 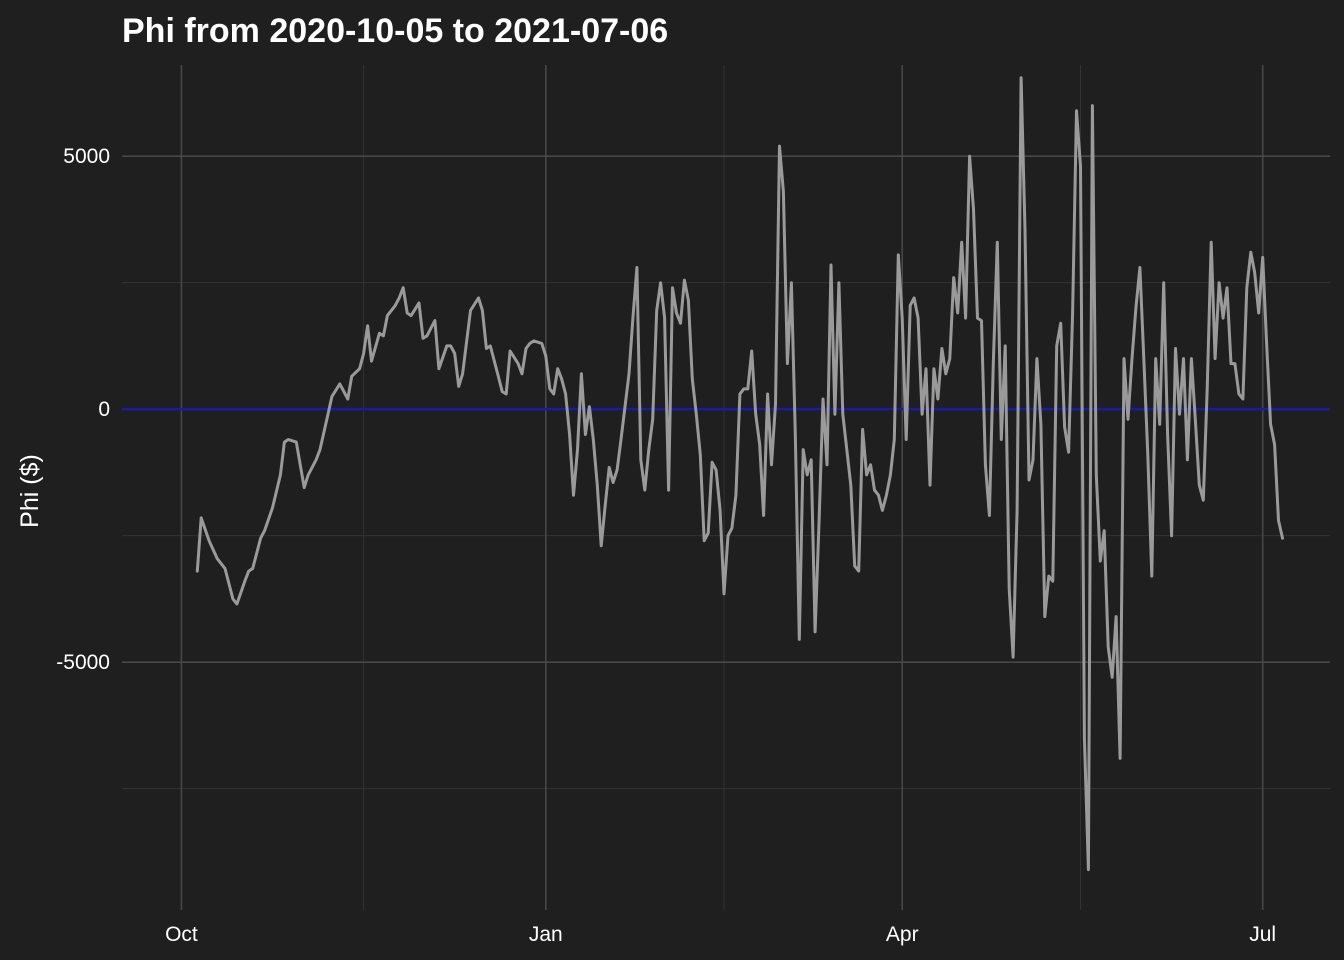 I want to click on x-tick-label: Jan, so click(x=546, y=934).